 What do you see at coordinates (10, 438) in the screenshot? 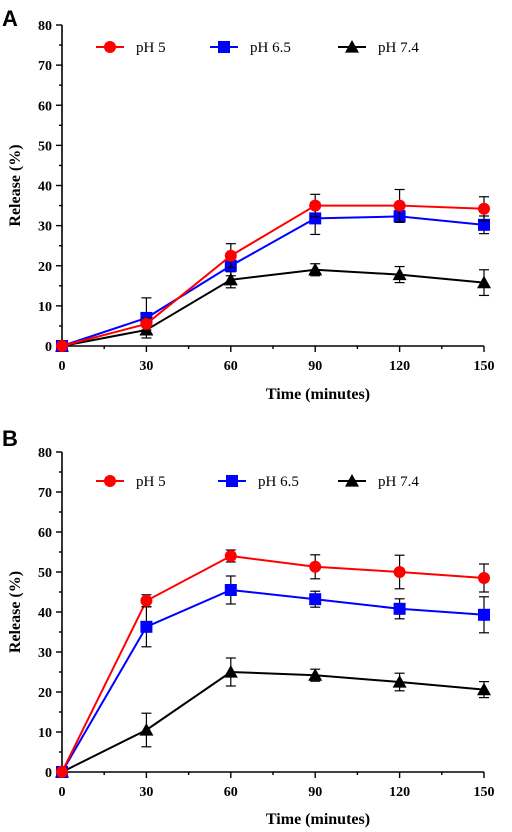
I see `panel-letter: B` at bounding box center [10, 438].